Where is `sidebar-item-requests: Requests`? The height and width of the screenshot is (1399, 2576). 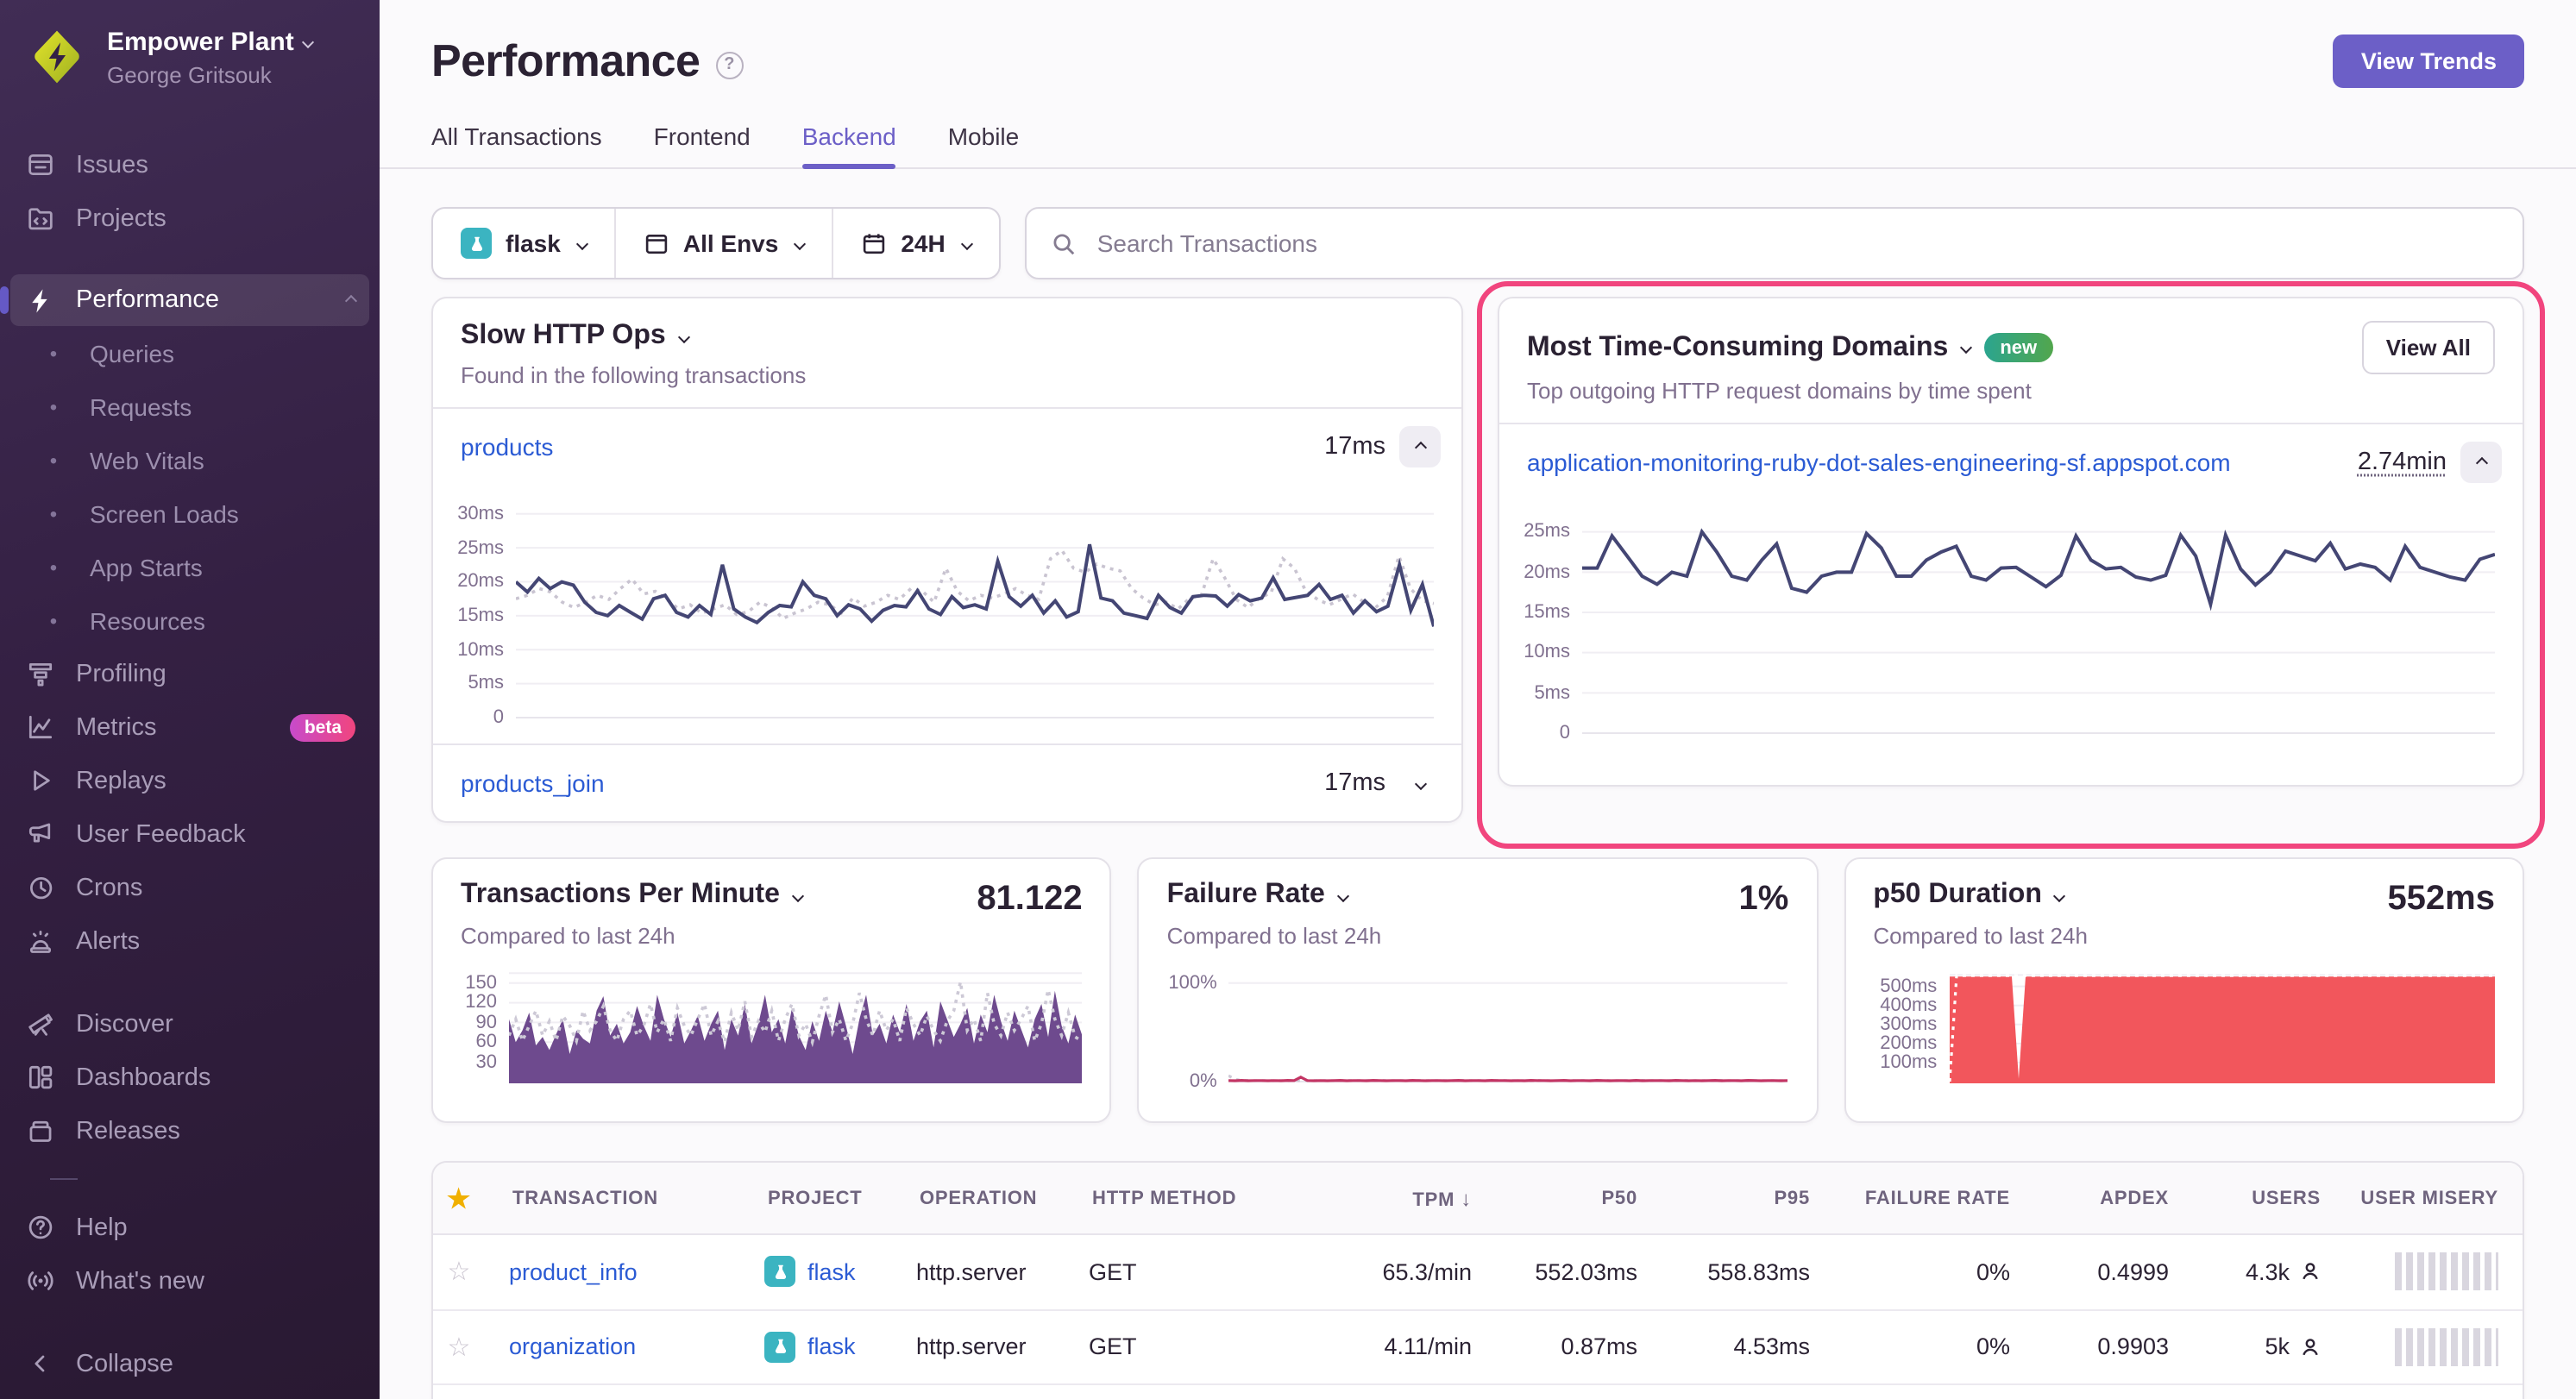
sidebar-item-requests: Requests is located at coordinates (190, 406).